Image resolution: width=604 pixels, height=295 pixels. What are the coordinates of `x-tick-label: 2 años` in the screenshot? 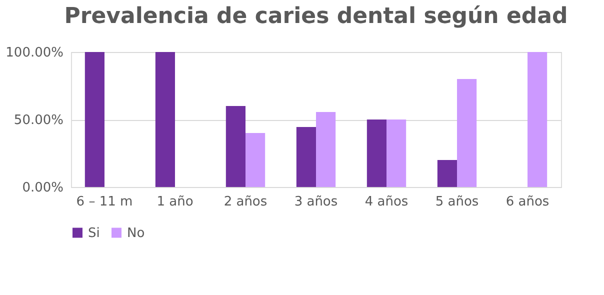 It's located at (246, 202).